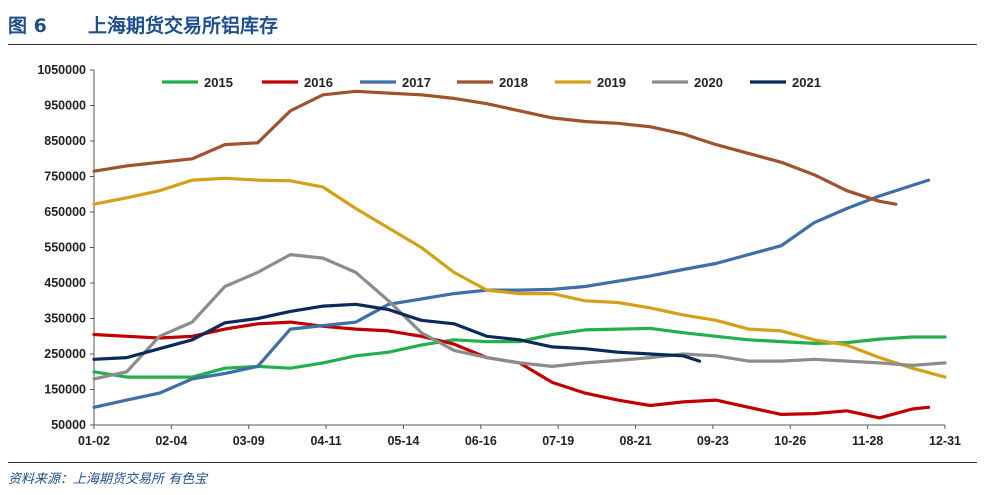 The width and height of the screenshot is (993, 495). I want to click on x-tick-label: 06-16, so click(481, 441).